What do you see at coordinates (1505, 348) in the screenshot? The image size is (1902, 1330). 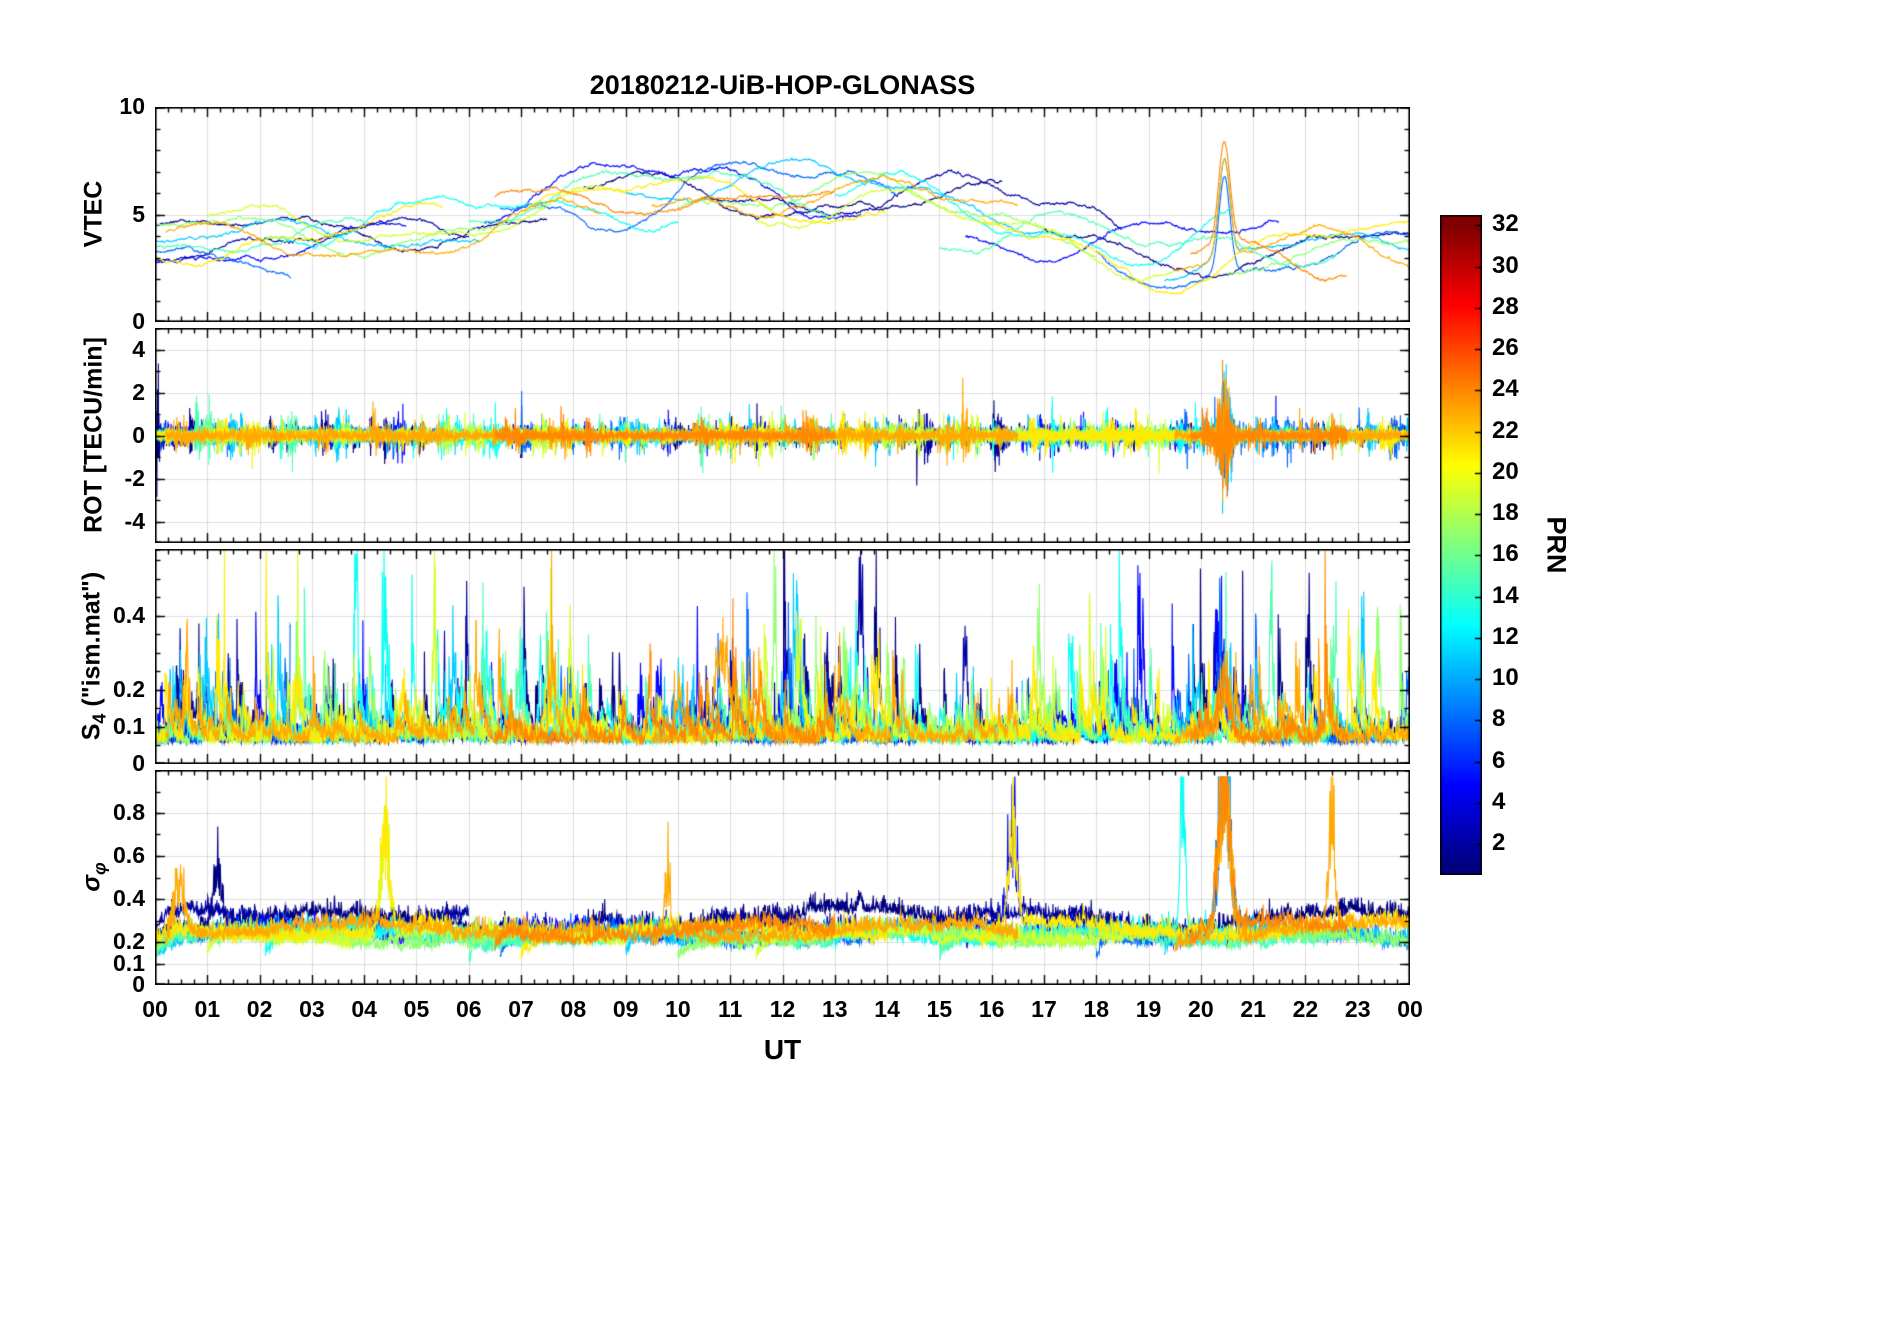 I see `colorbar-tick-label: 26` at bounding box center [1505, 348].